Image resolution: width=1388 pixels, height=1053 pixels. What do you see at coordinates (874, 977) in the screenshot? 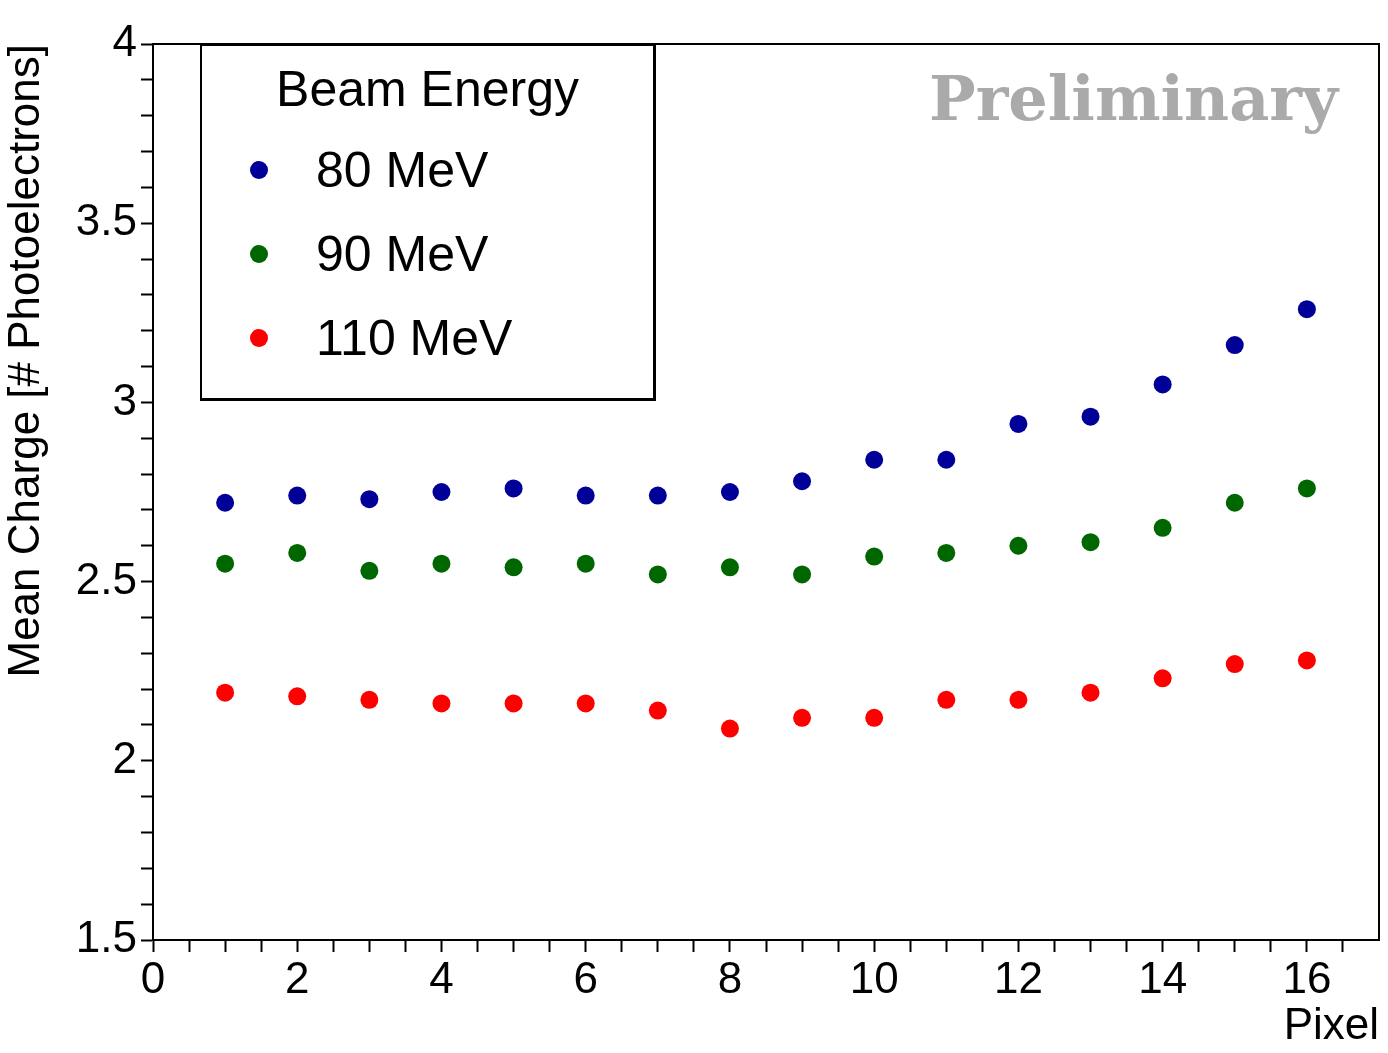
I see `x-tick-label: 10` at bounding box center [874, 977].